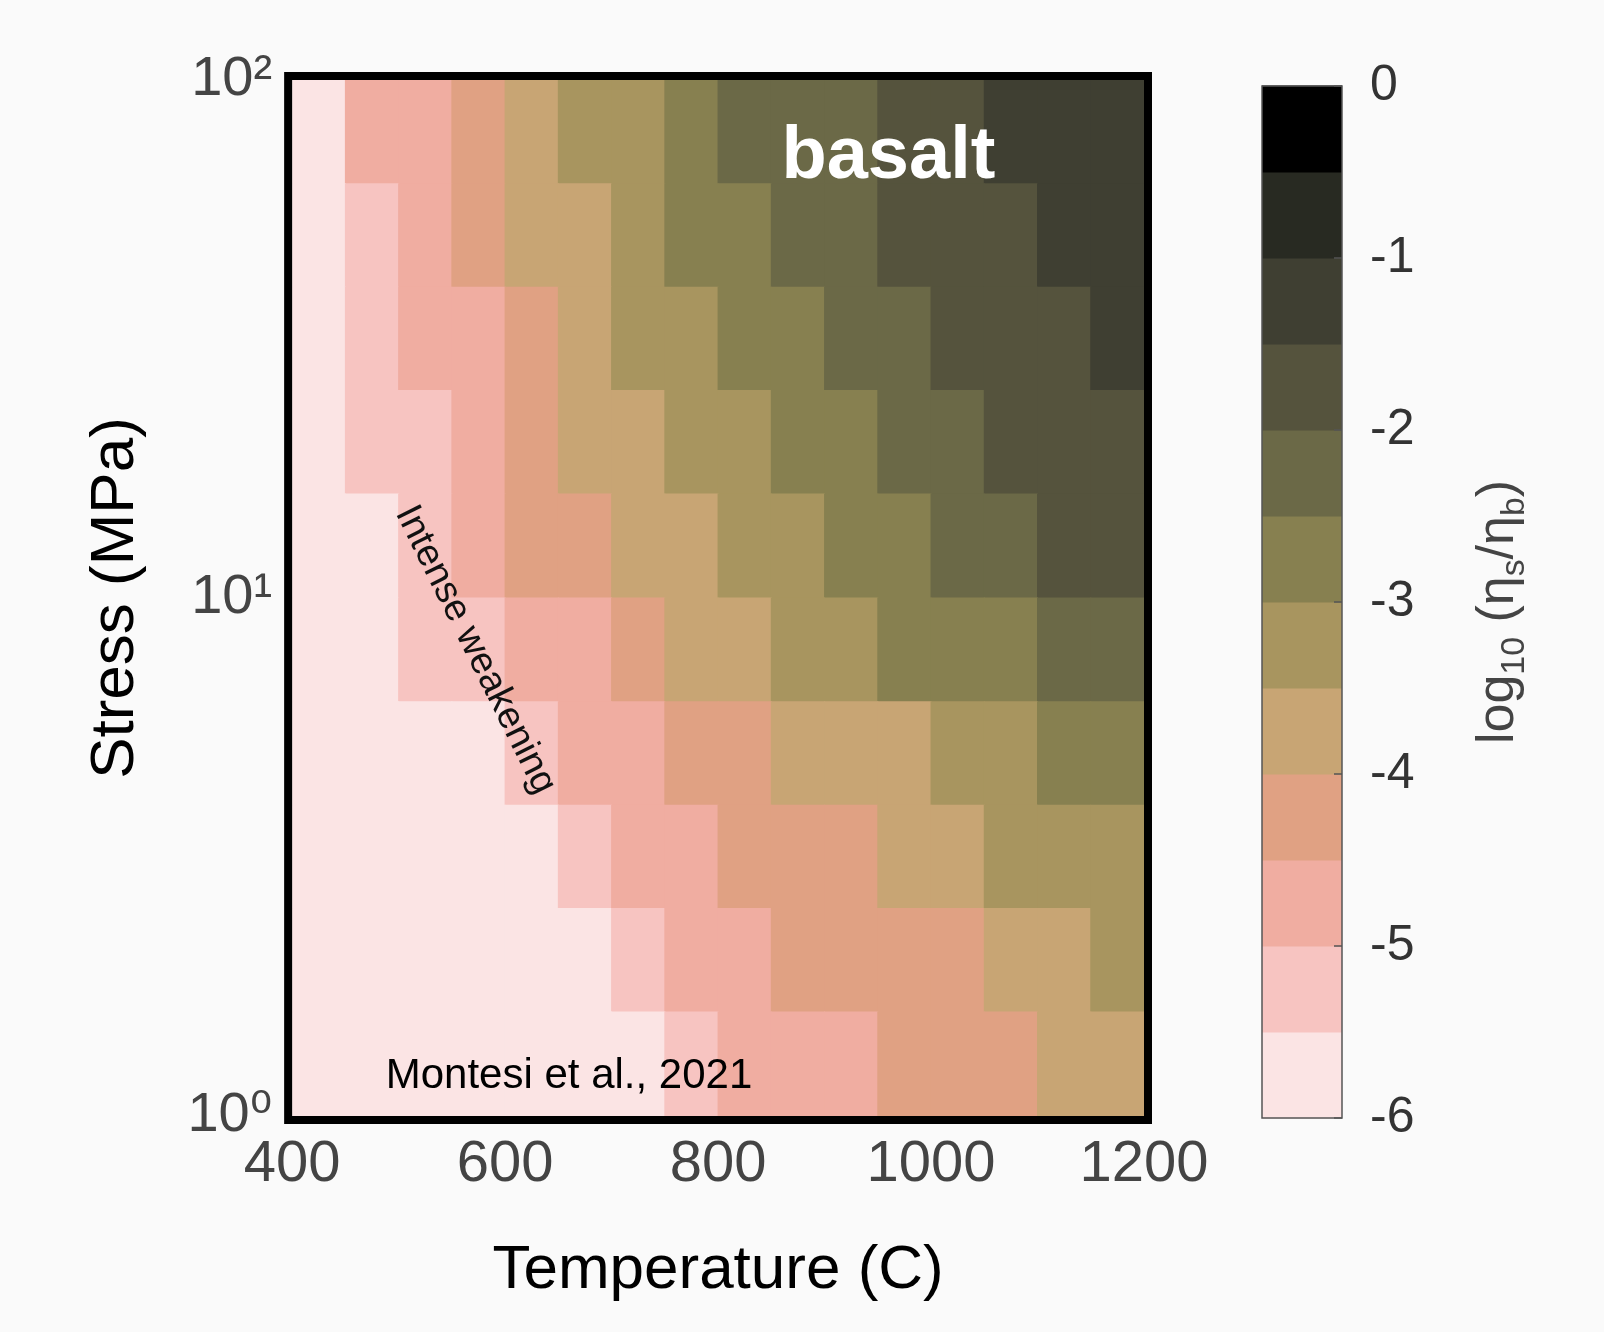 The image size is (1604, 1332). Describe the element at coordinates (505, 1160) in the screenshot. I see `x-tick-label: 600` at that location.